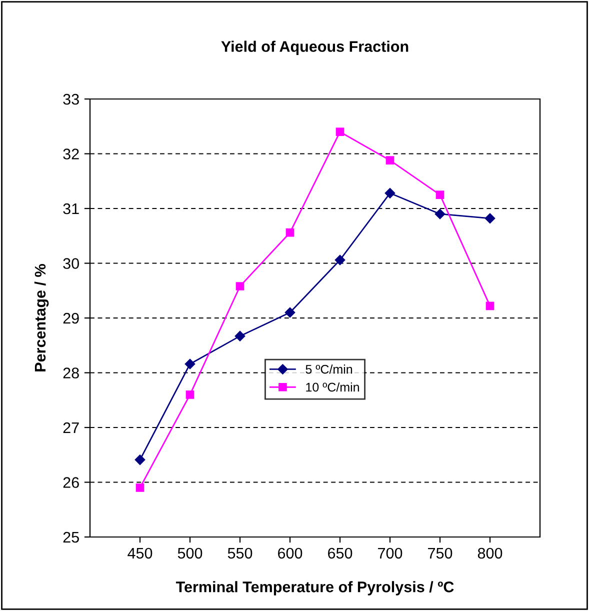  Describe the element at coordinates (71, 263) in the screenshot. I see `y-tick-label: 30` at that location.